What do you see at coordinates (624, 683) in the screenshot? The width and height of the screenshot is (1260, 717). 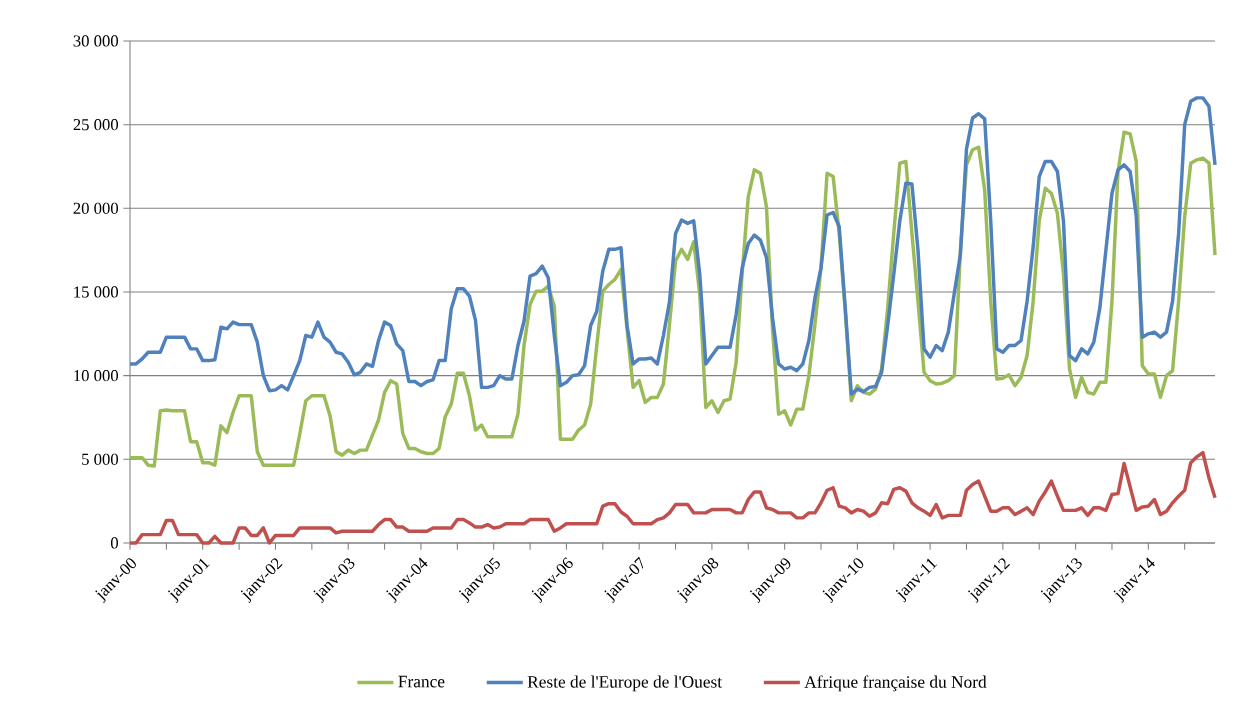 I see `legend-label: Reste de l'Europe de l'Ouest` at bounding box center [624, 683].